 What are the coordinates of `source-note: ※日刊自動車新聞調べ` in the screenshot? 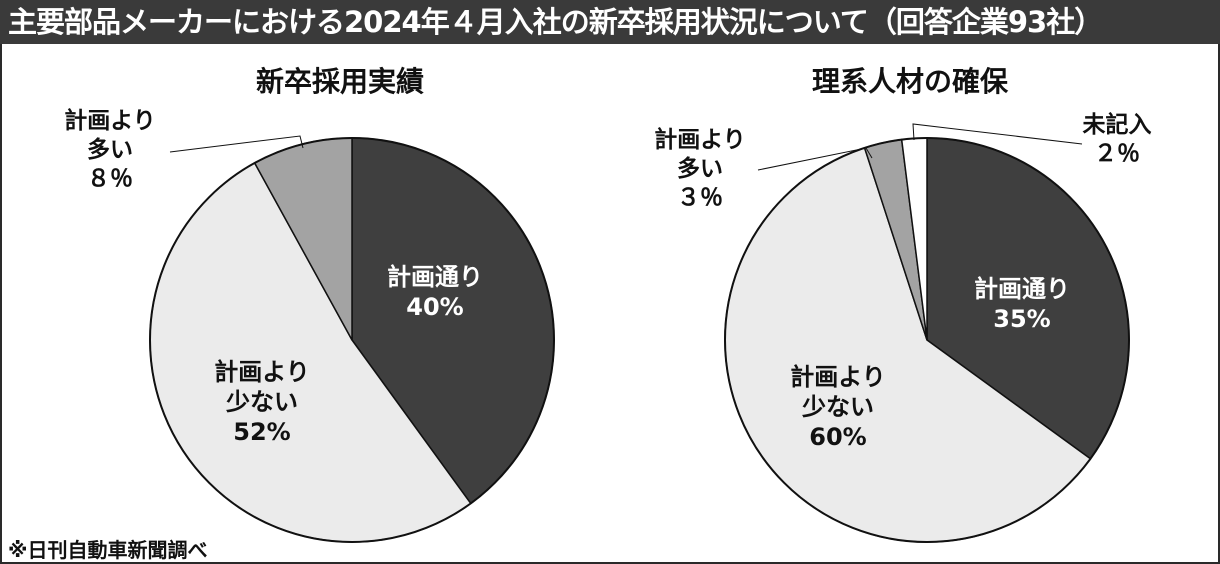 It's located at (108, 550).